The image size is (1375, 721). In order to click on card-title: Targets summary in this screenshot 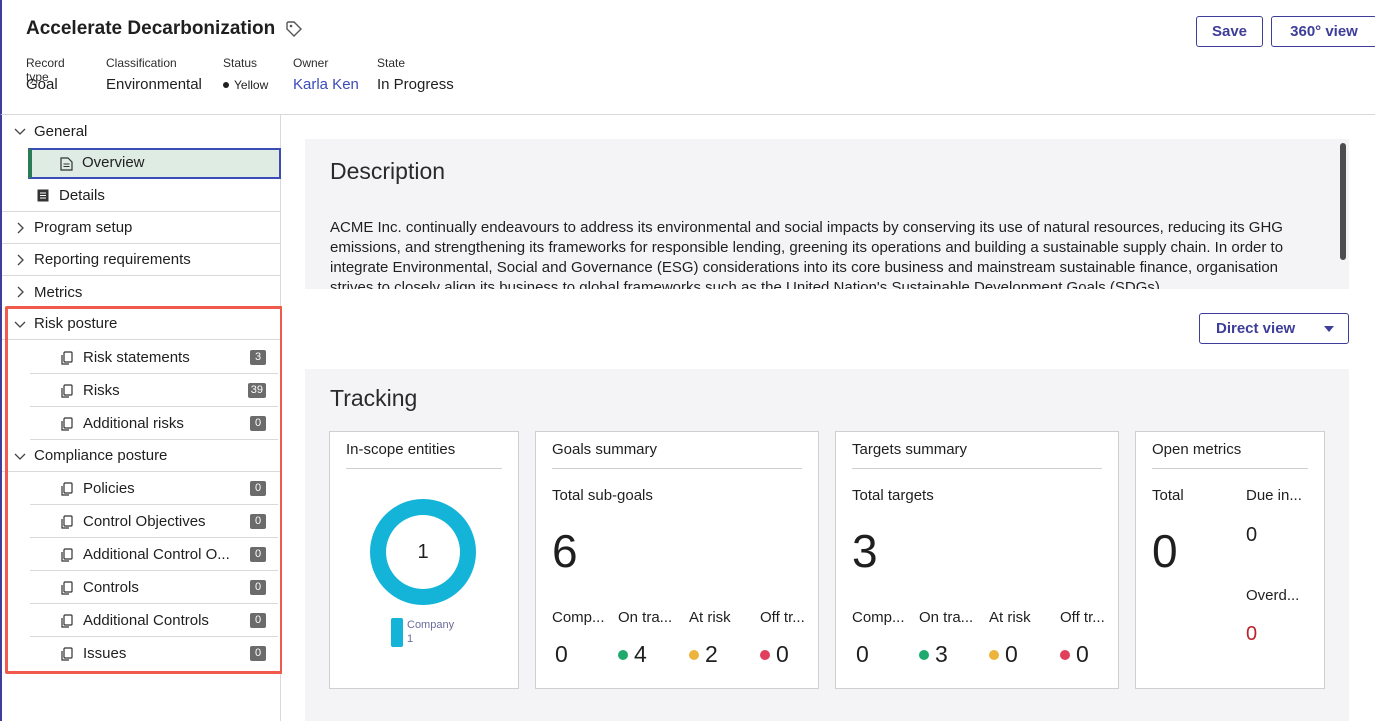, I will do `click(910, 449)`.